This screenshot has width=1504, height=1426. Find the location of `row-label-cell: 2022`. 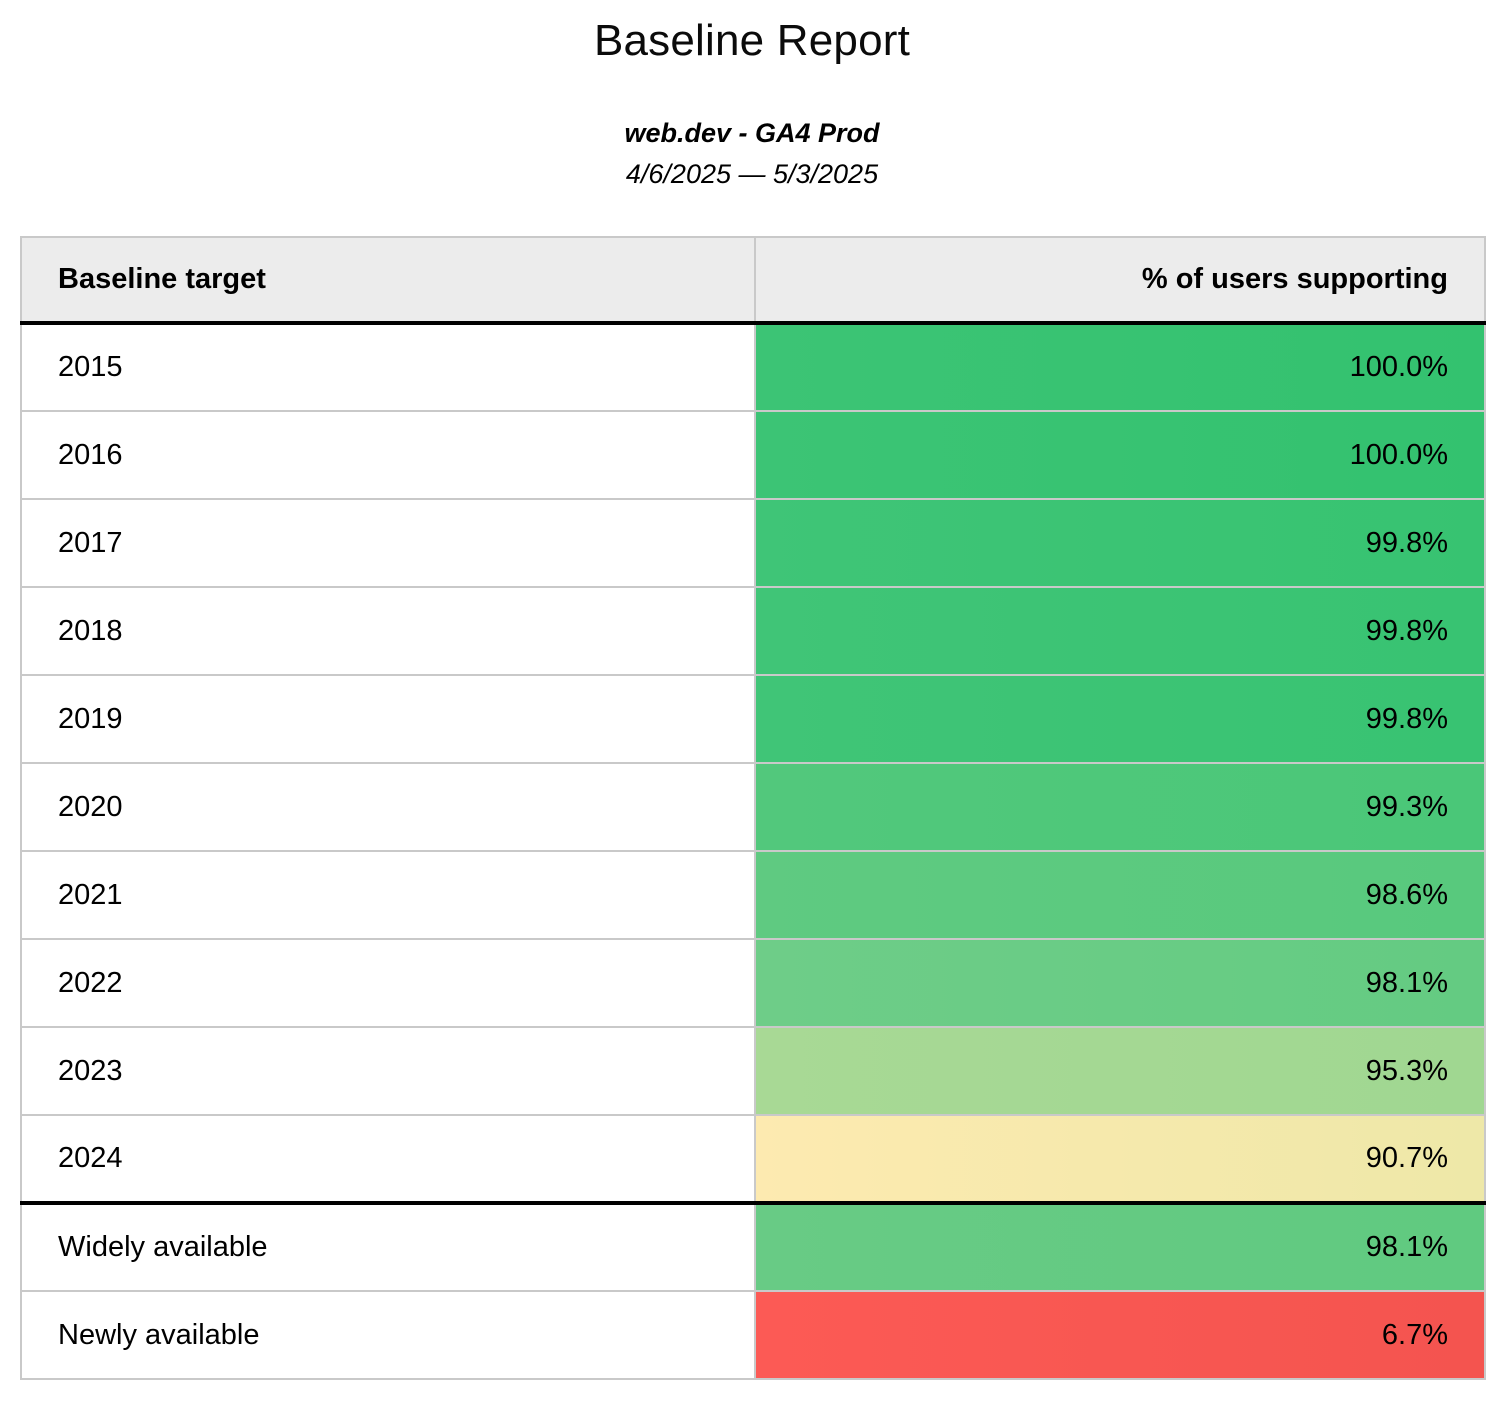

row-label-cell: 2022 is located at coordinates (388, 983).